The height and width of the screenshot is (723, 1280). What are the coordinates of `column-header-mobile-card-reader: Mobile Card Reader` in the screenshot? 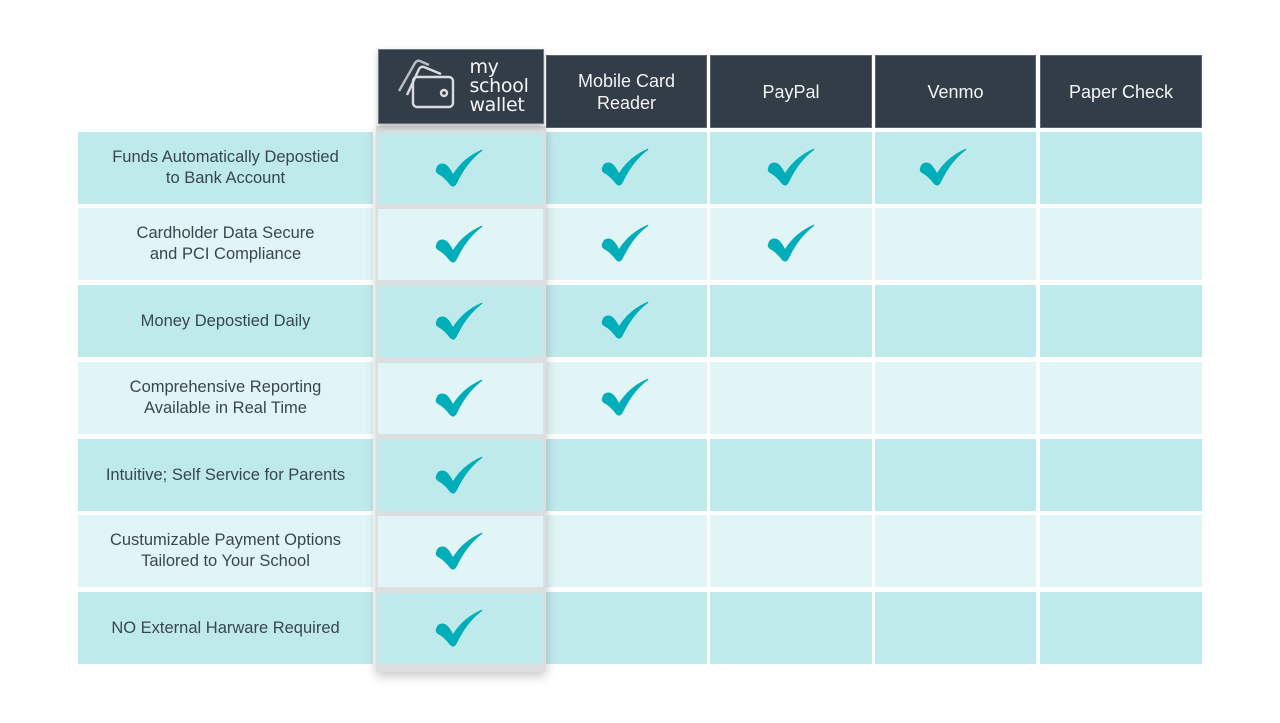 It's located at (626, 91).